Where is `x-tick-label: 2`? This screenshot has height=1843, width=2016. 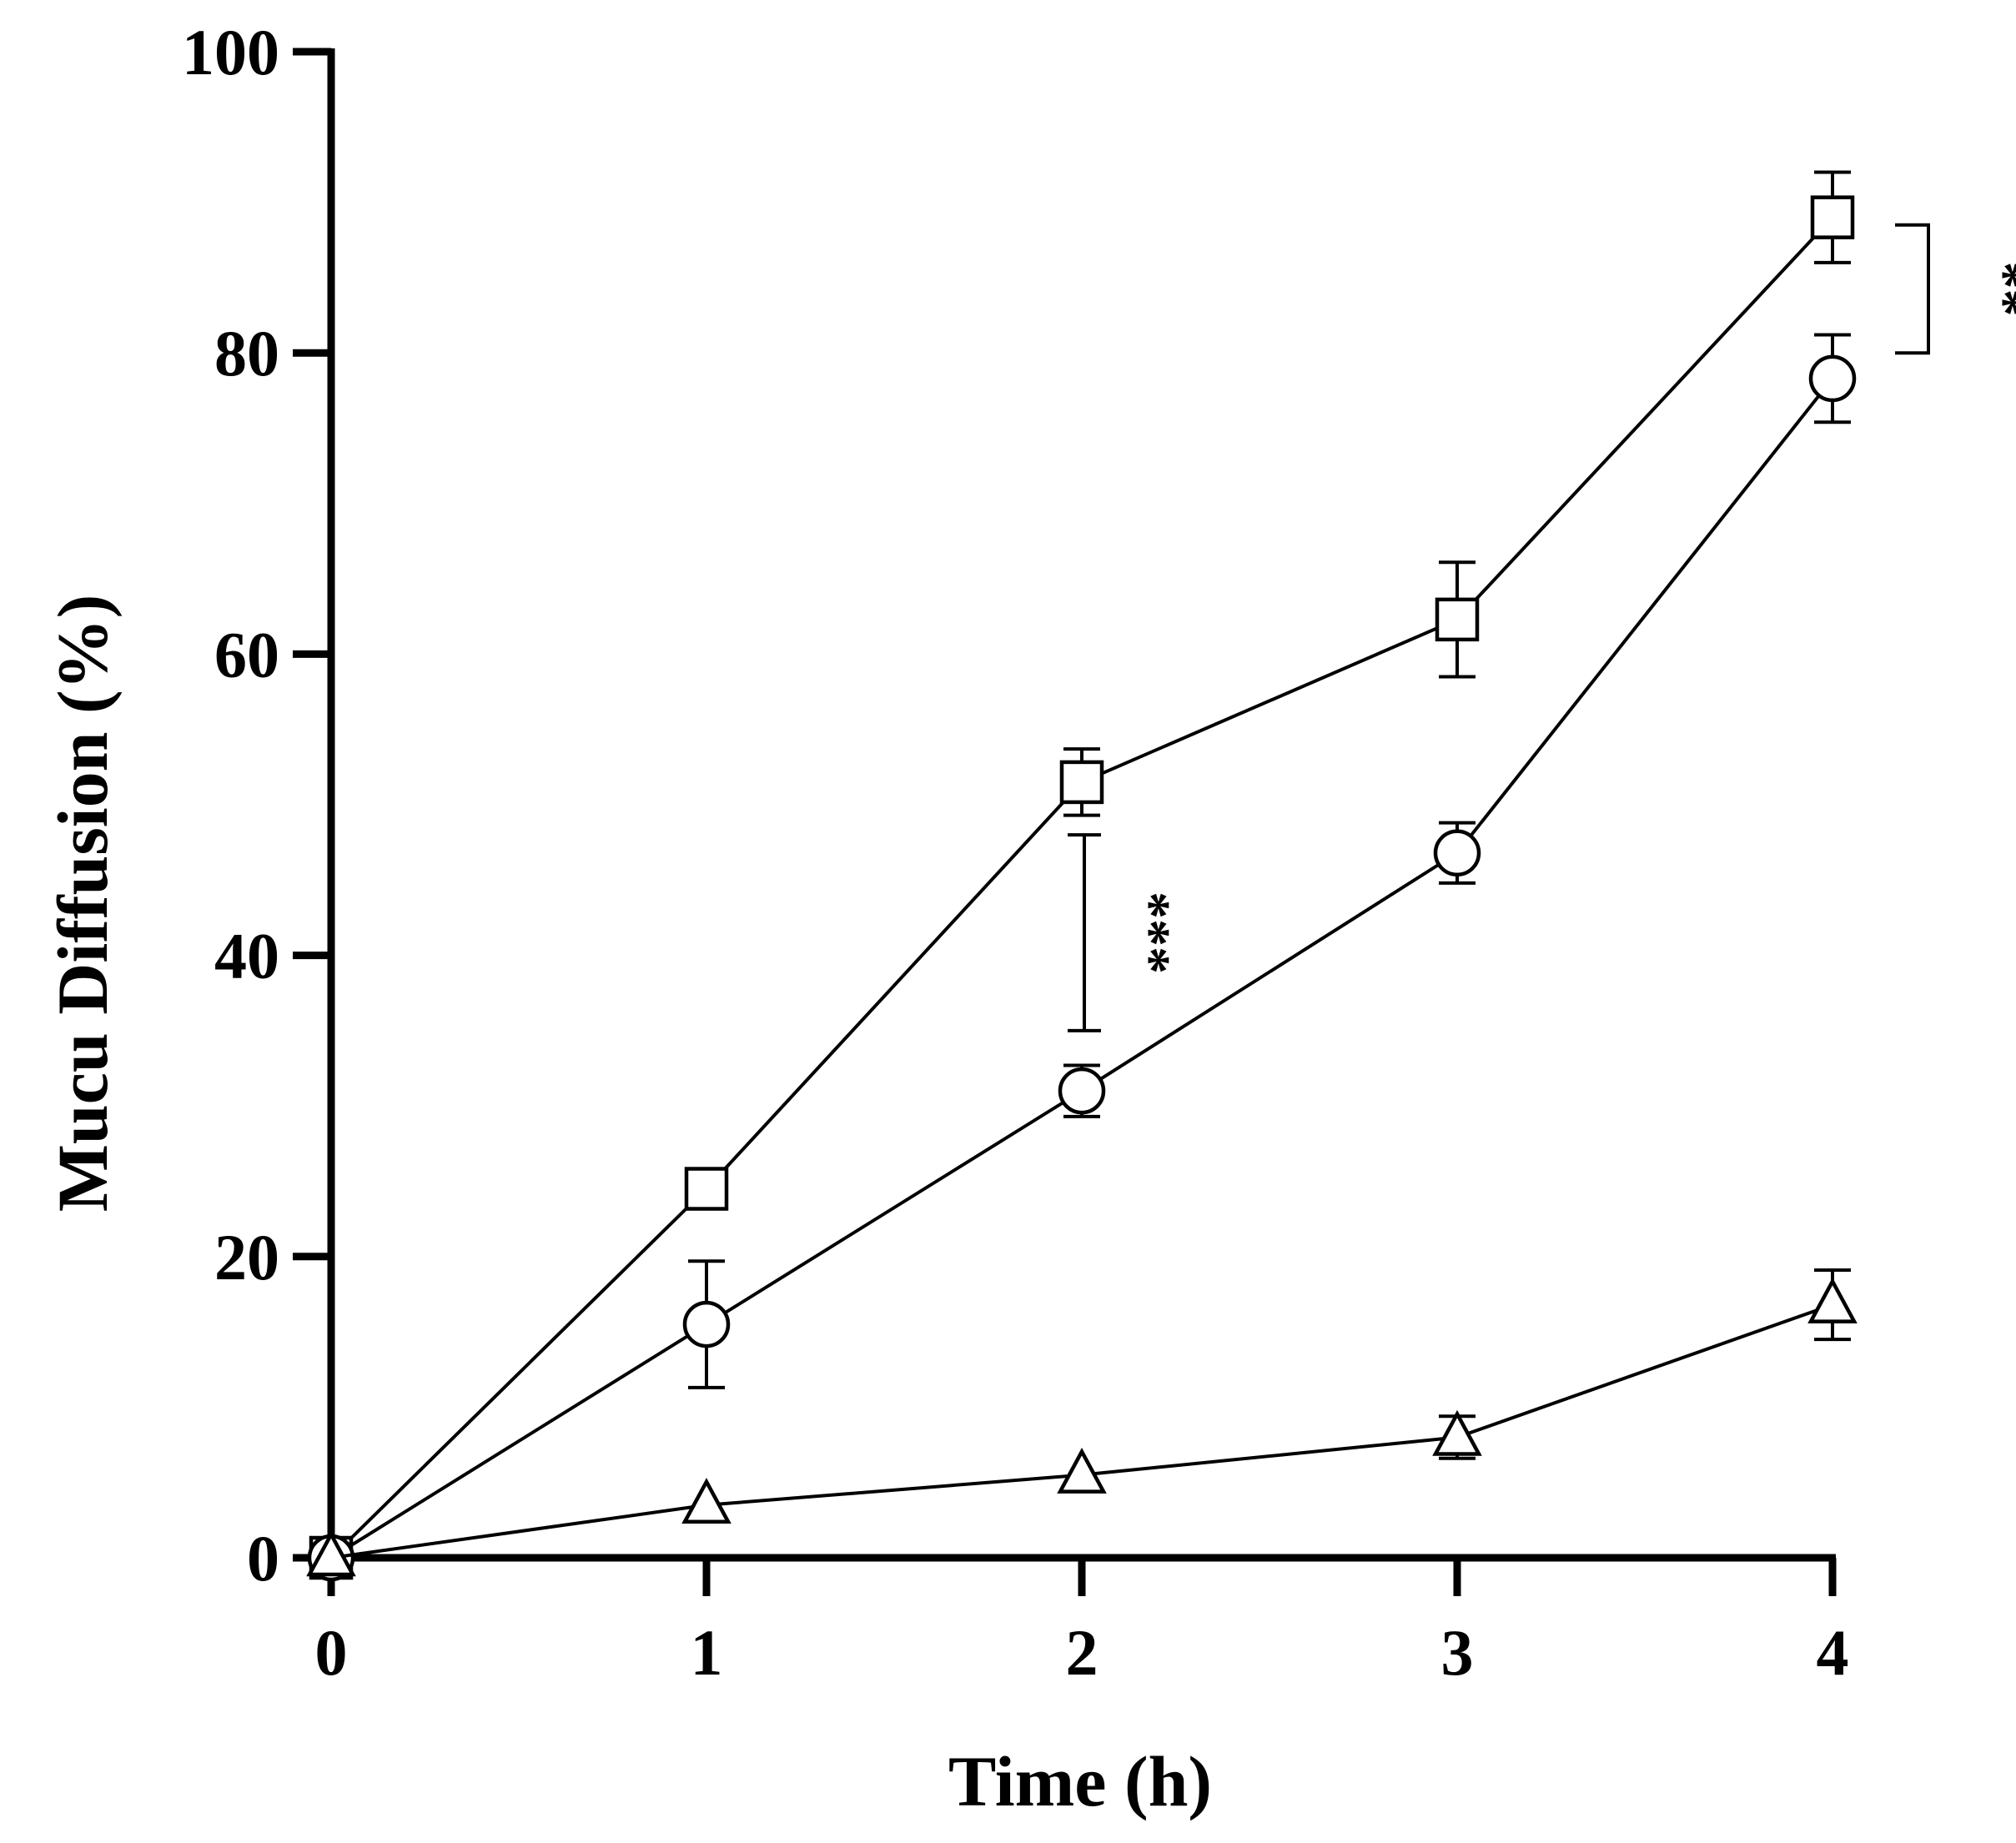
x-tick-label: 2 is located at coordinates (1082, 1652).